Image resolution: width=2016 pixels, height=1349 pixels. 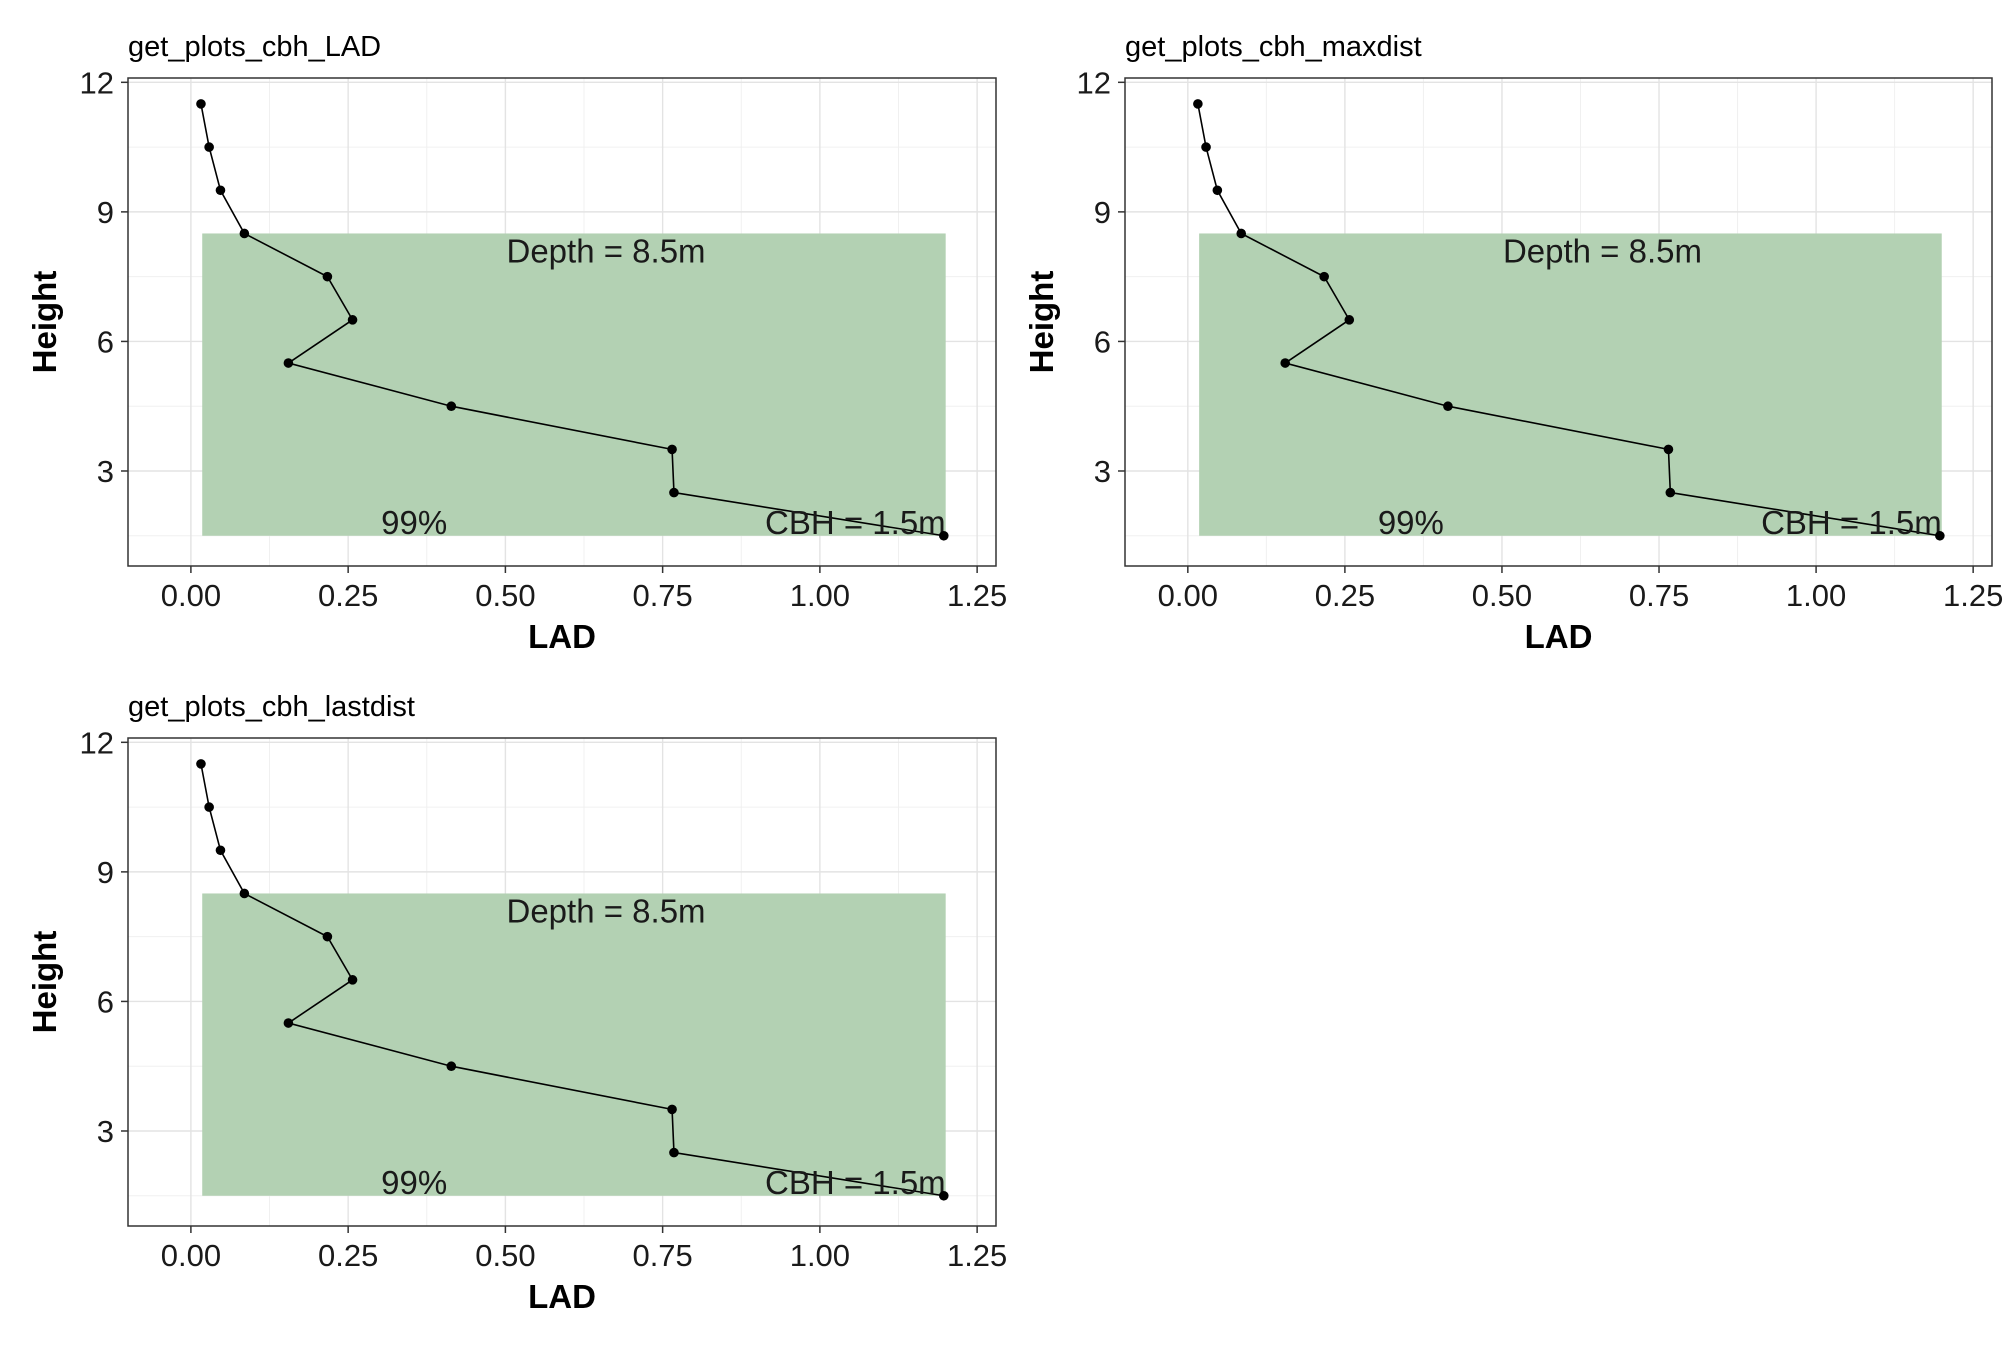 What do you see at coordinates (254, 47) in the screenshot?
I see `panel-title: get_plots_cbh_LAD` at bounding box center [254, 47].